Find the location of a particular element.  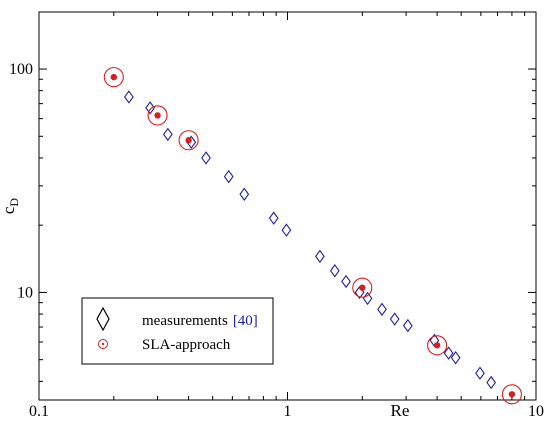

legend-label-sla: SLA-approach is located at coordinates (186, 345).